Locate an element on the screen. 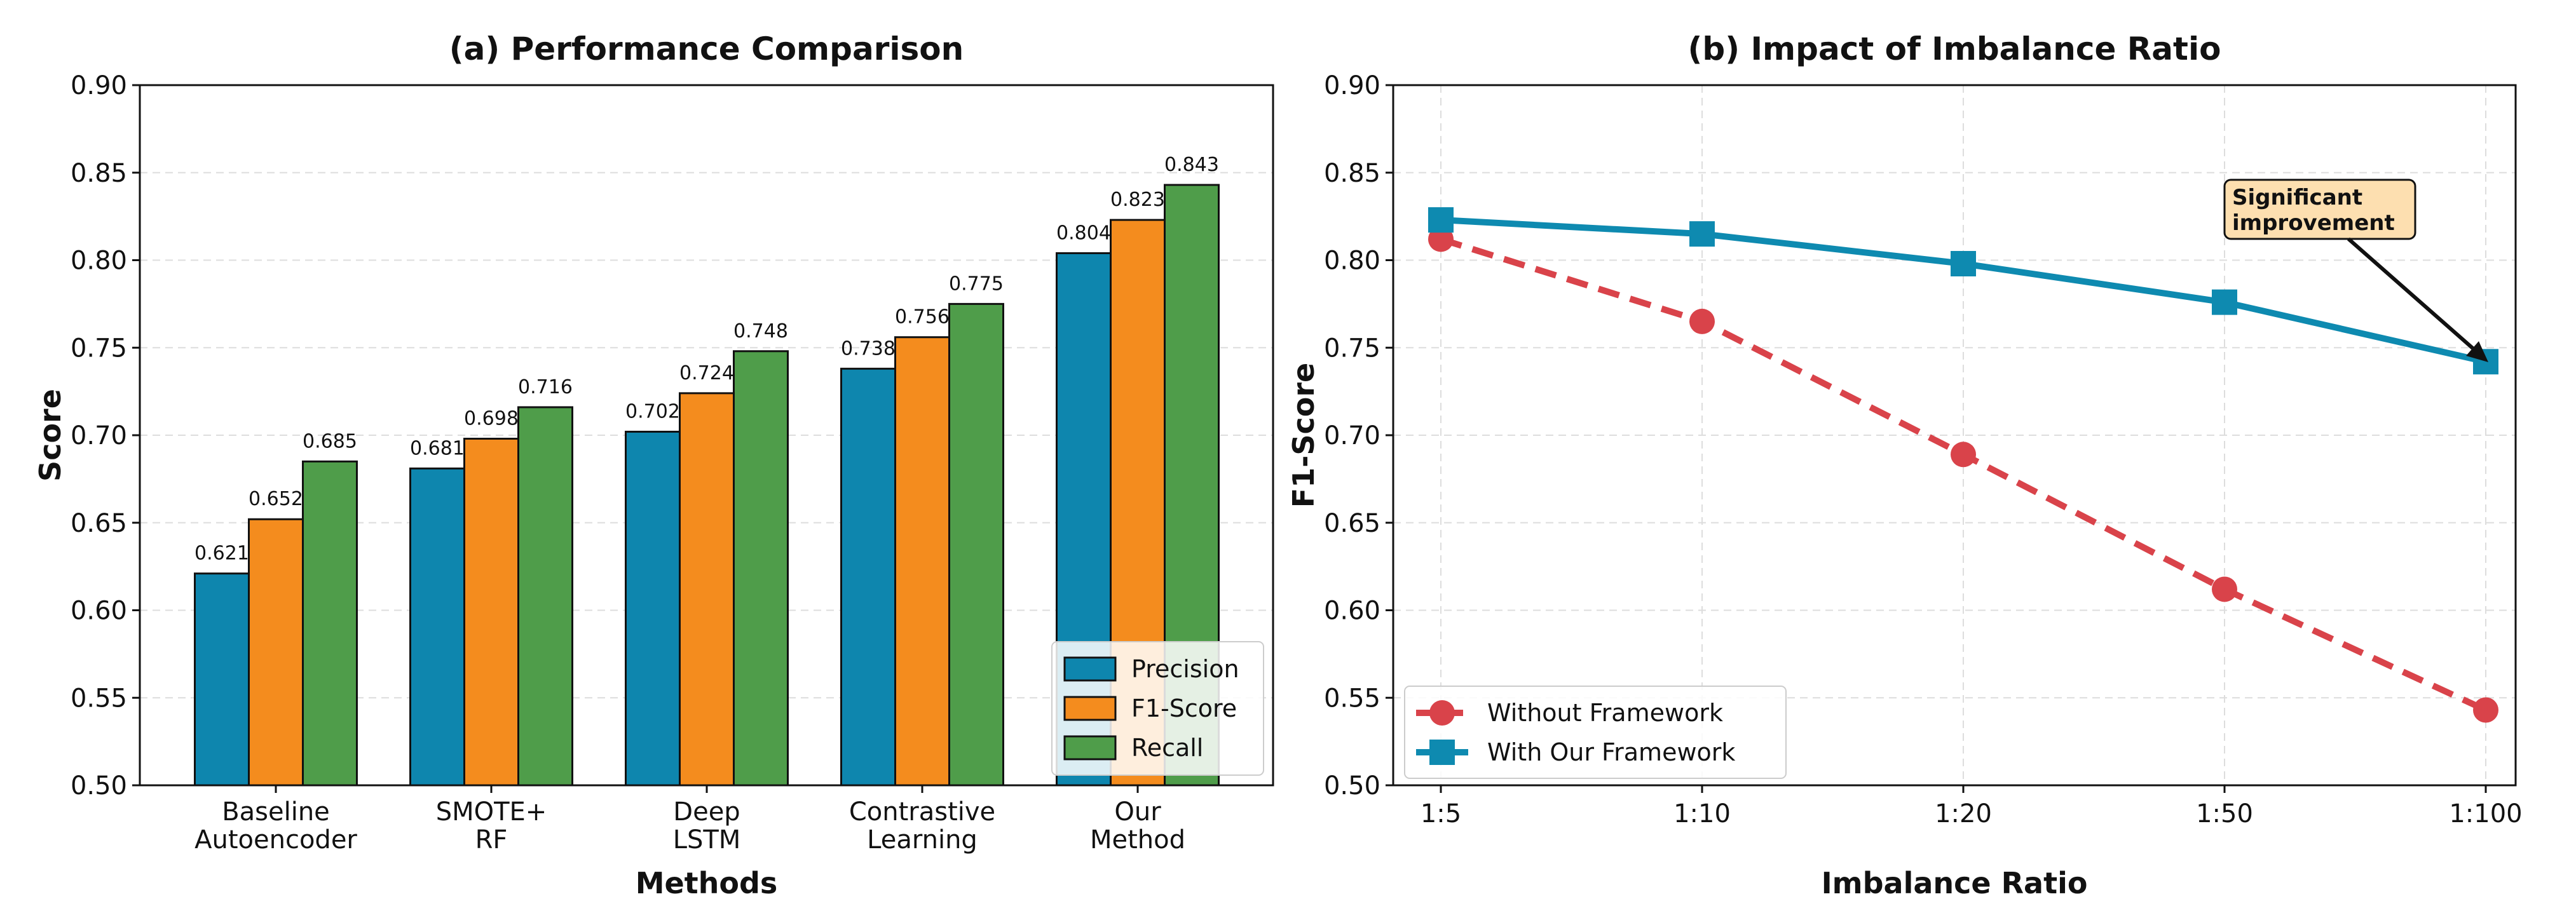 The width and height of the screenshot is (2576, 913). y-axis-label: Score is located at coordinates (50, 435).